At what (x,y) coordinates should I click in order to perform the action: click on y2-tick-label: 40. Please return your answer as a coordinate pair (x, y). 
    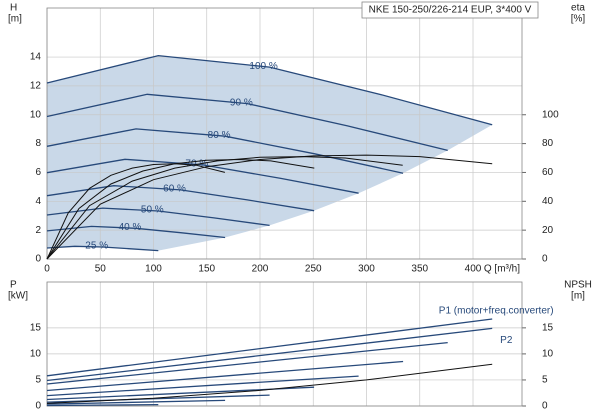
    Looking at the image, I should click on (548, 201).